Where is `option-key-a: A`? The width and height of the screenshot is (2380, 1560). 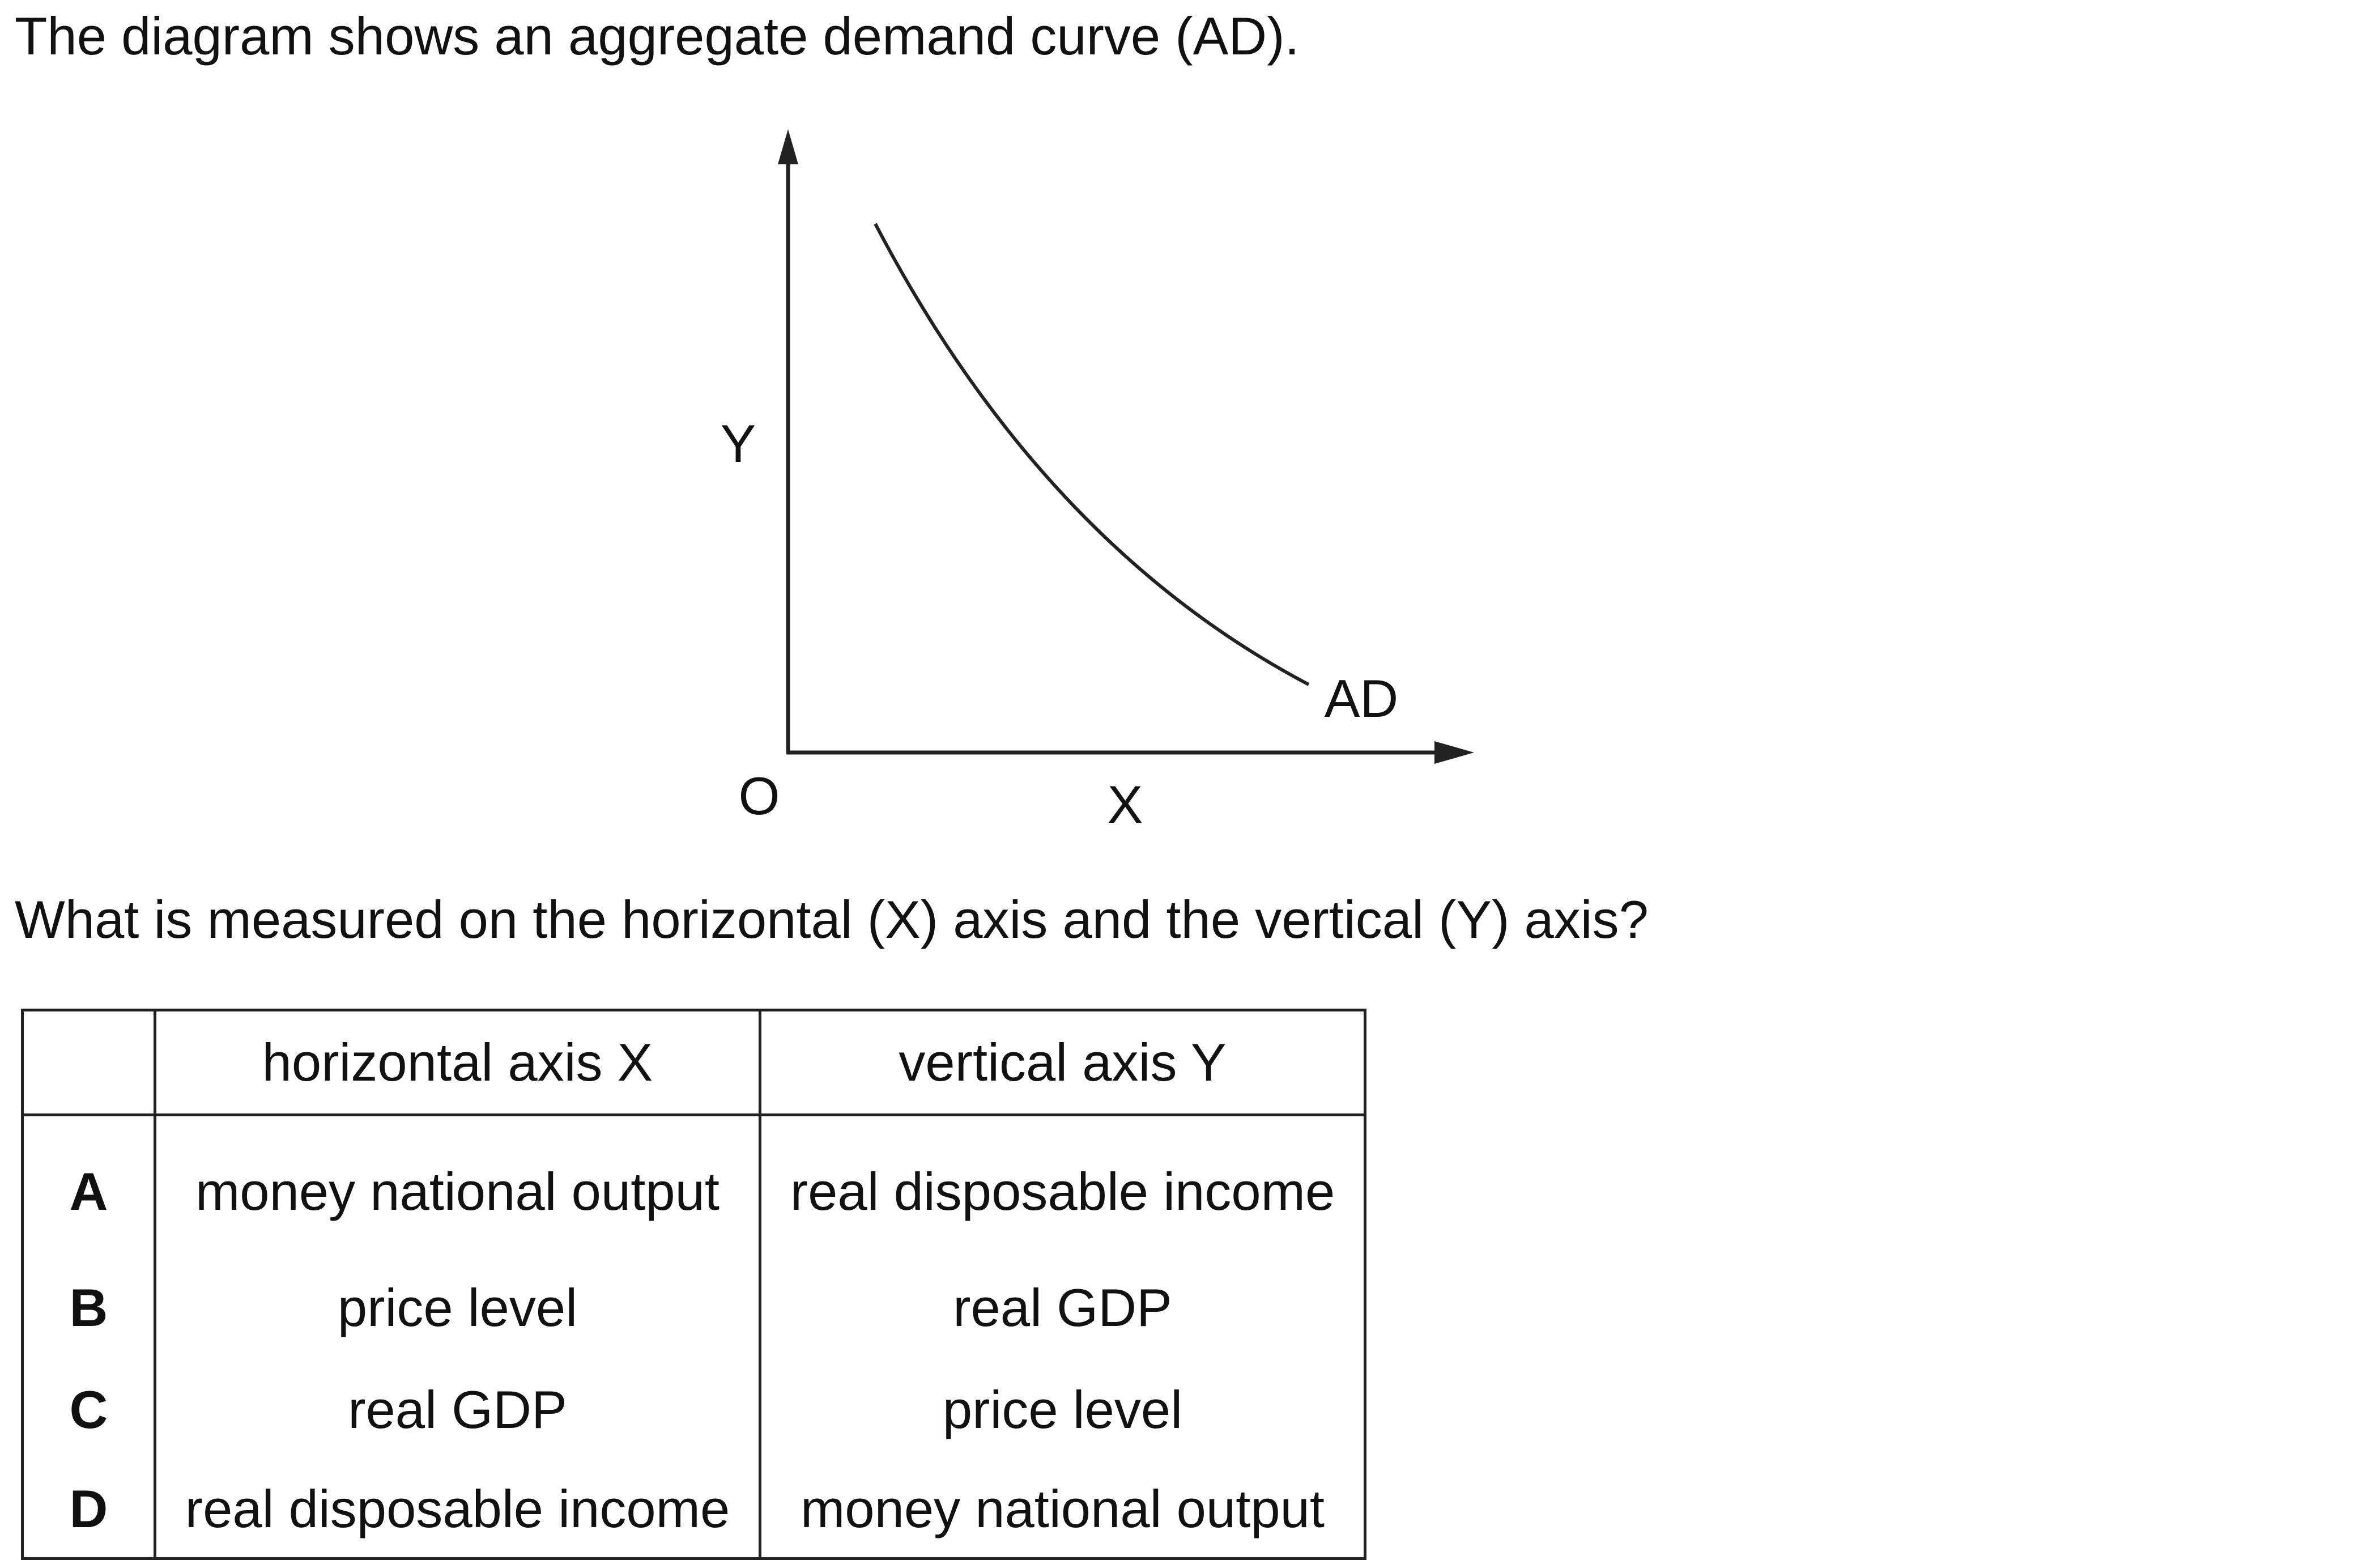
option-key-a: A is located at coordinates (88, 1186).